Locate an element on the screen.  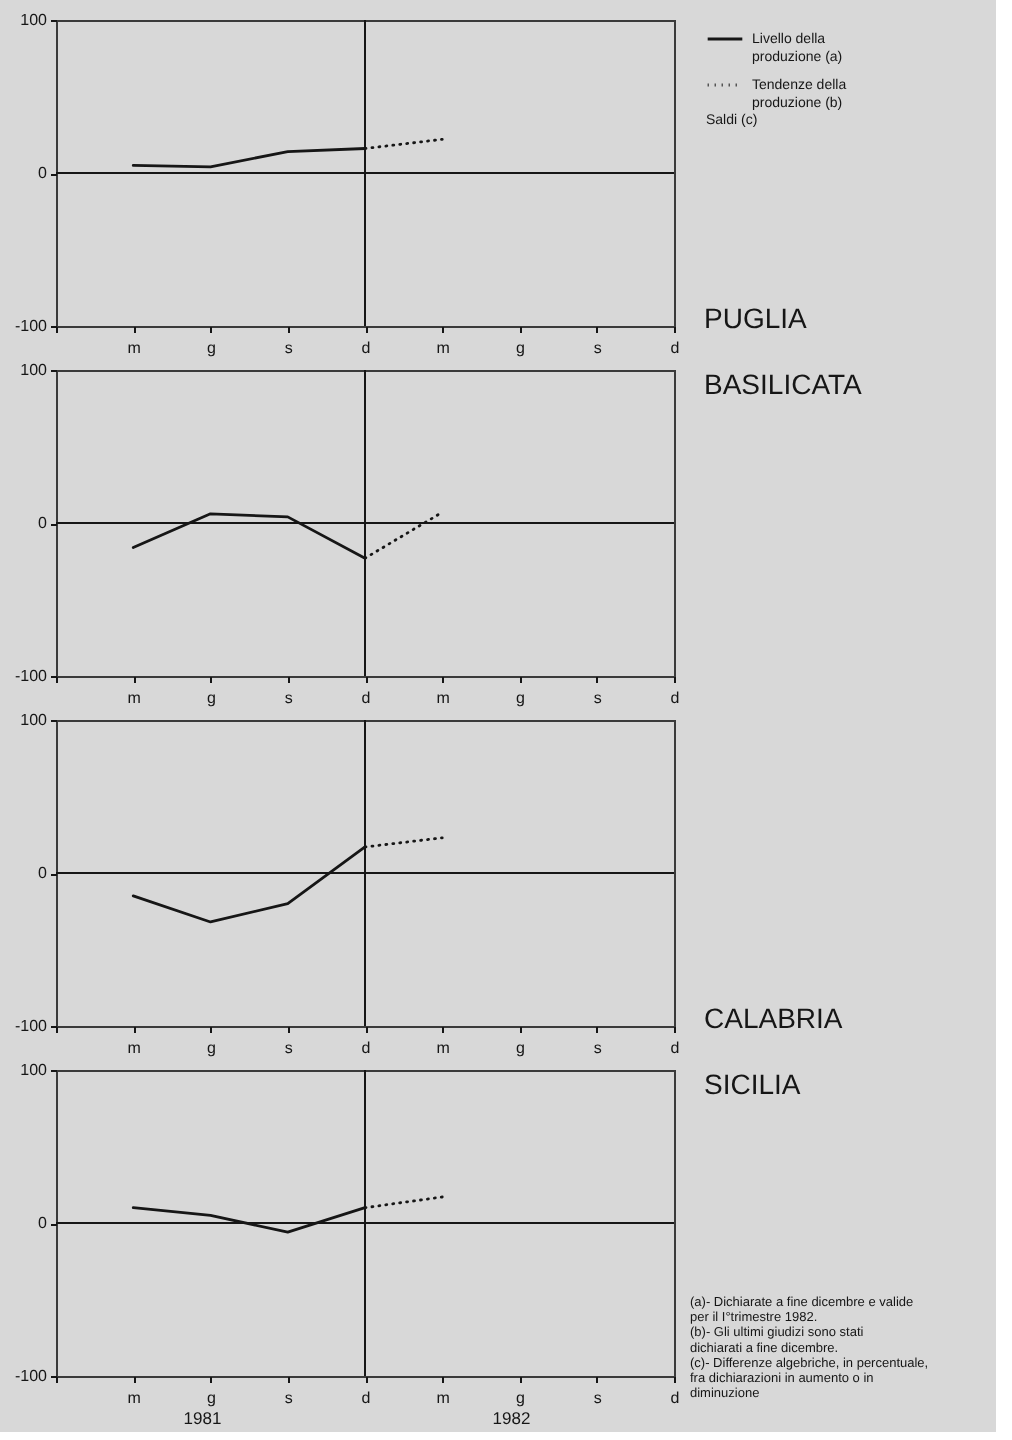
text: 1981 is located at coordinates (202, 1418).